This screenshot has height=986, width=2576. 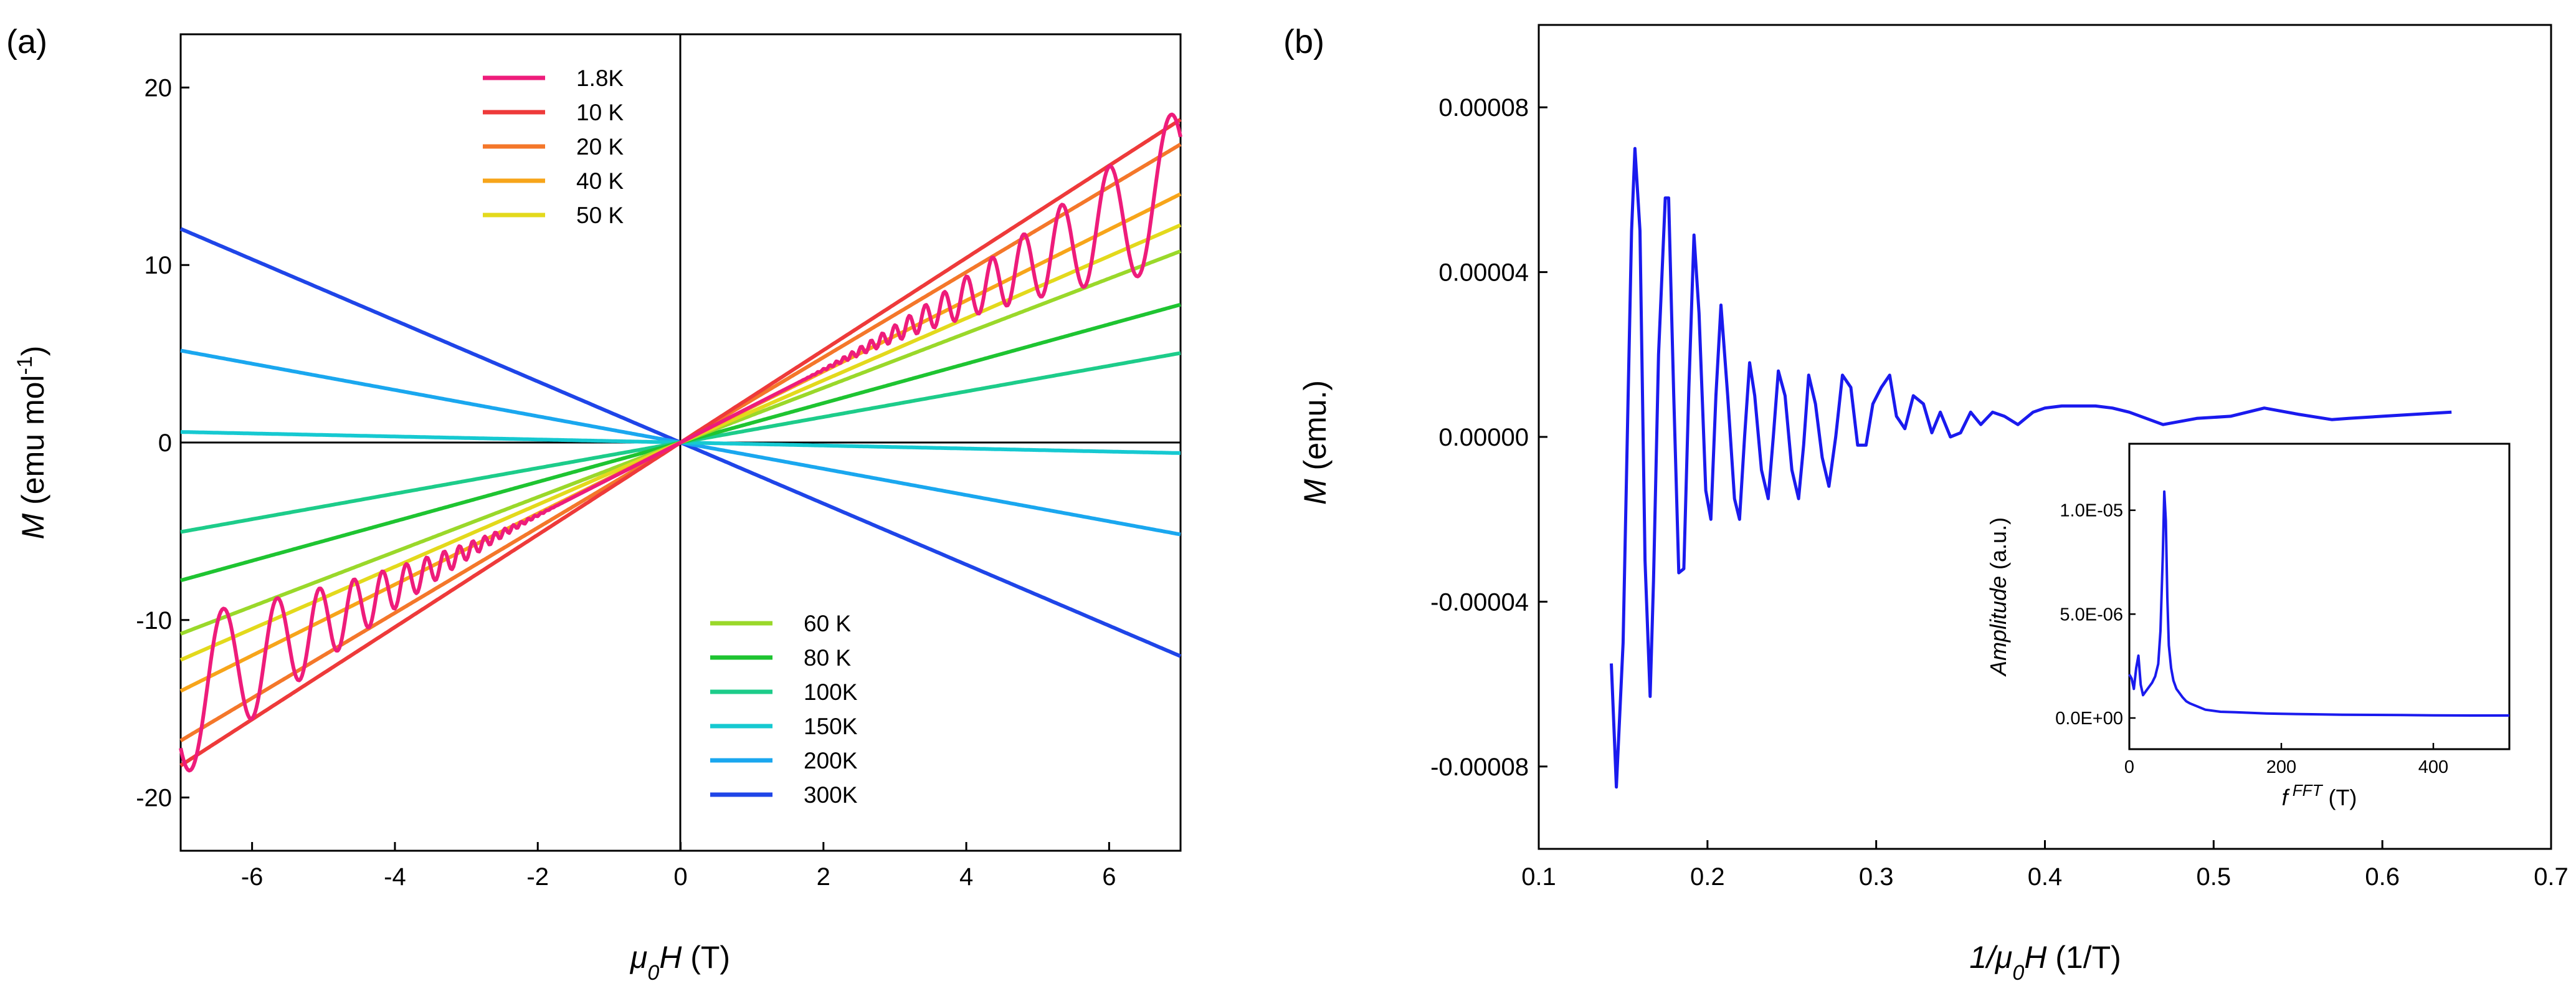 What do you see at coordinates (1479, 602) in the screenshot?
I see `y-tick-label: -0.00004` at bounding box center [1479, 602].